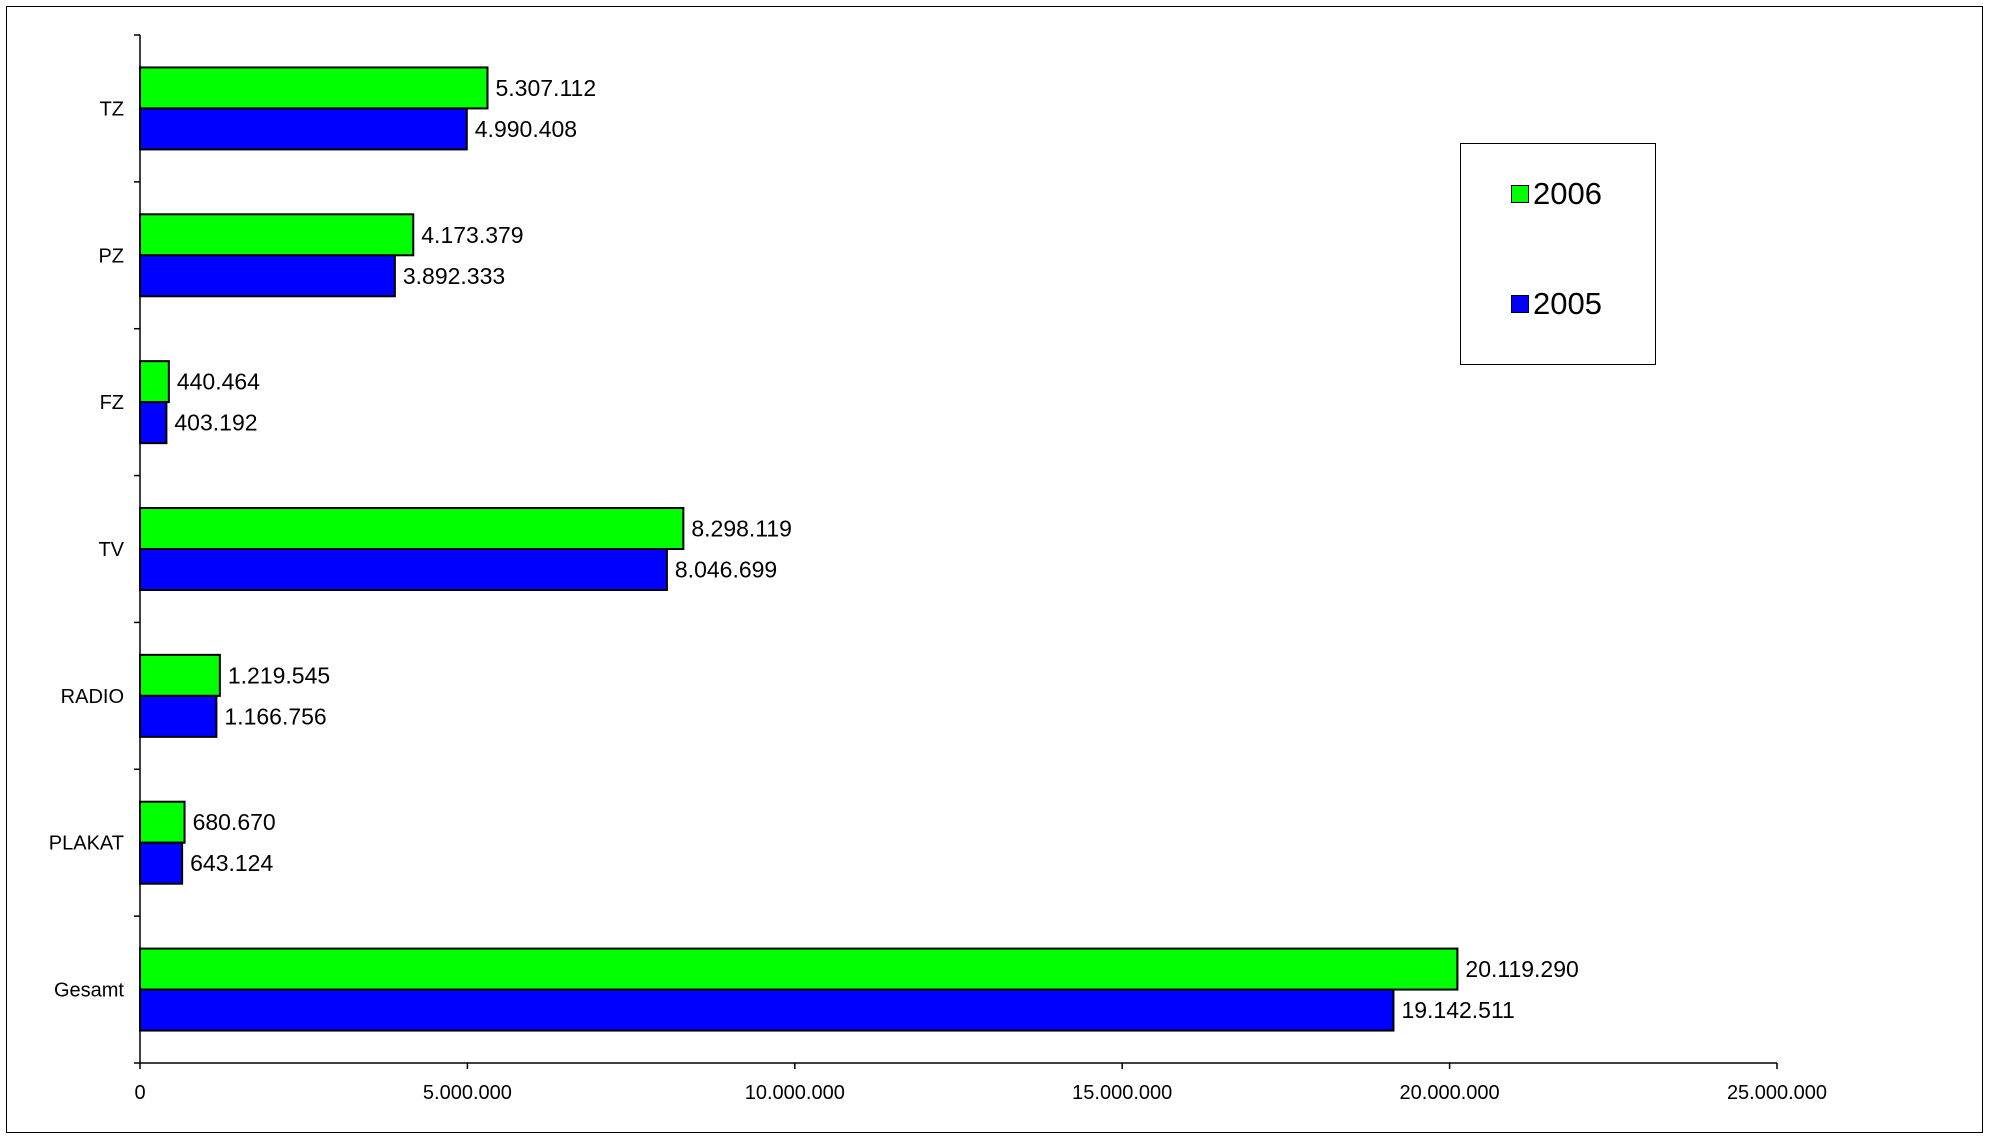 The height and width of the screenshot is (1139, 1991). Describe the element at coordinates (1521, 969) in the screenshot. I see `data-label-2006: 20.119.290` at that location.